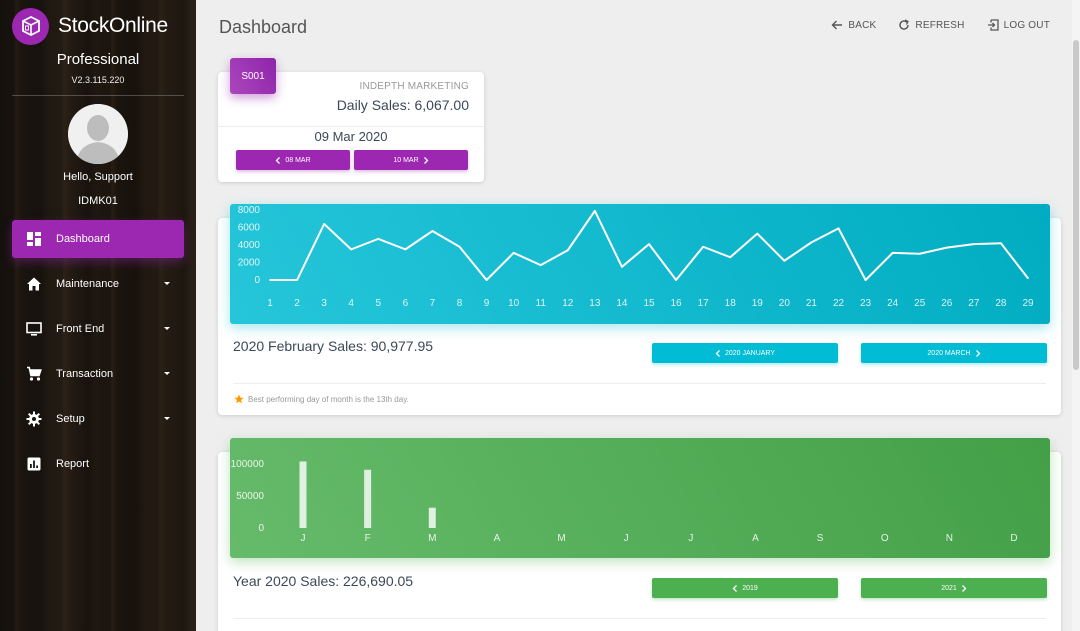 The width and height of the screenshot is (1080, 631). I want to click on sidebar-item-dashboard: Dashboard, so click(98, 239).